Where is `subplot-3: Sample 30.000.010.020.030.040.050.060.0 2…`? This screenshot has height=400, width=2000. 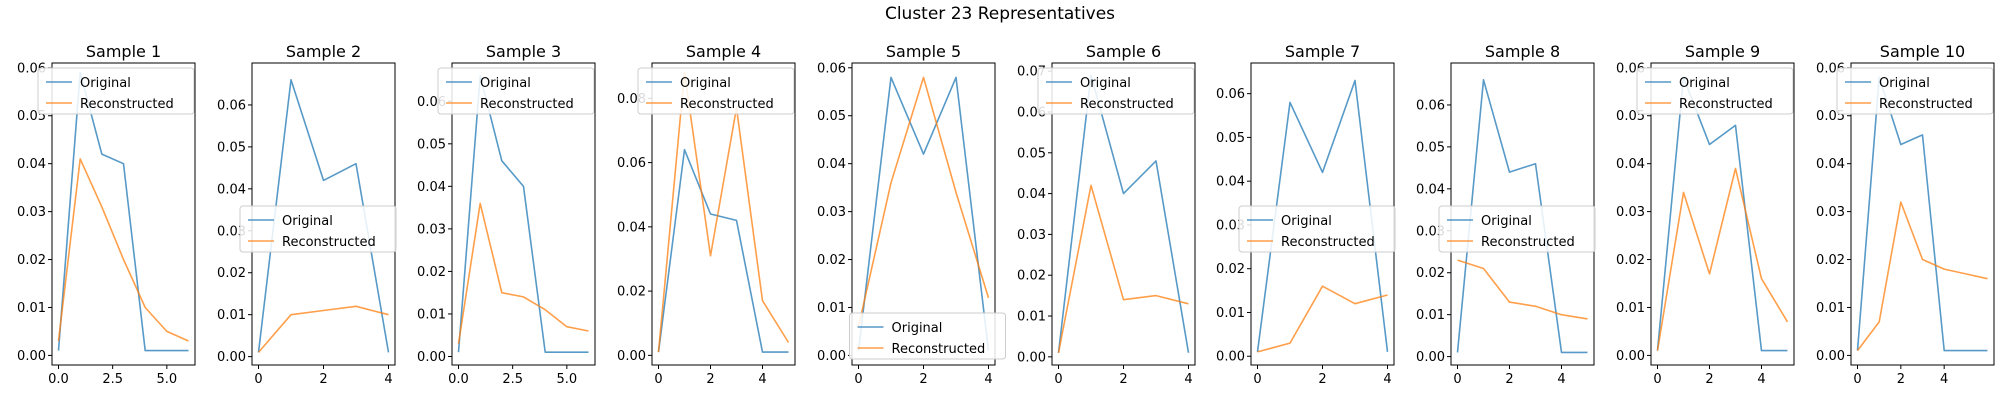 subplot-3: Sample 30.000.010.020.030.040.050.060.0 2… is located at coordinates (506, 214).